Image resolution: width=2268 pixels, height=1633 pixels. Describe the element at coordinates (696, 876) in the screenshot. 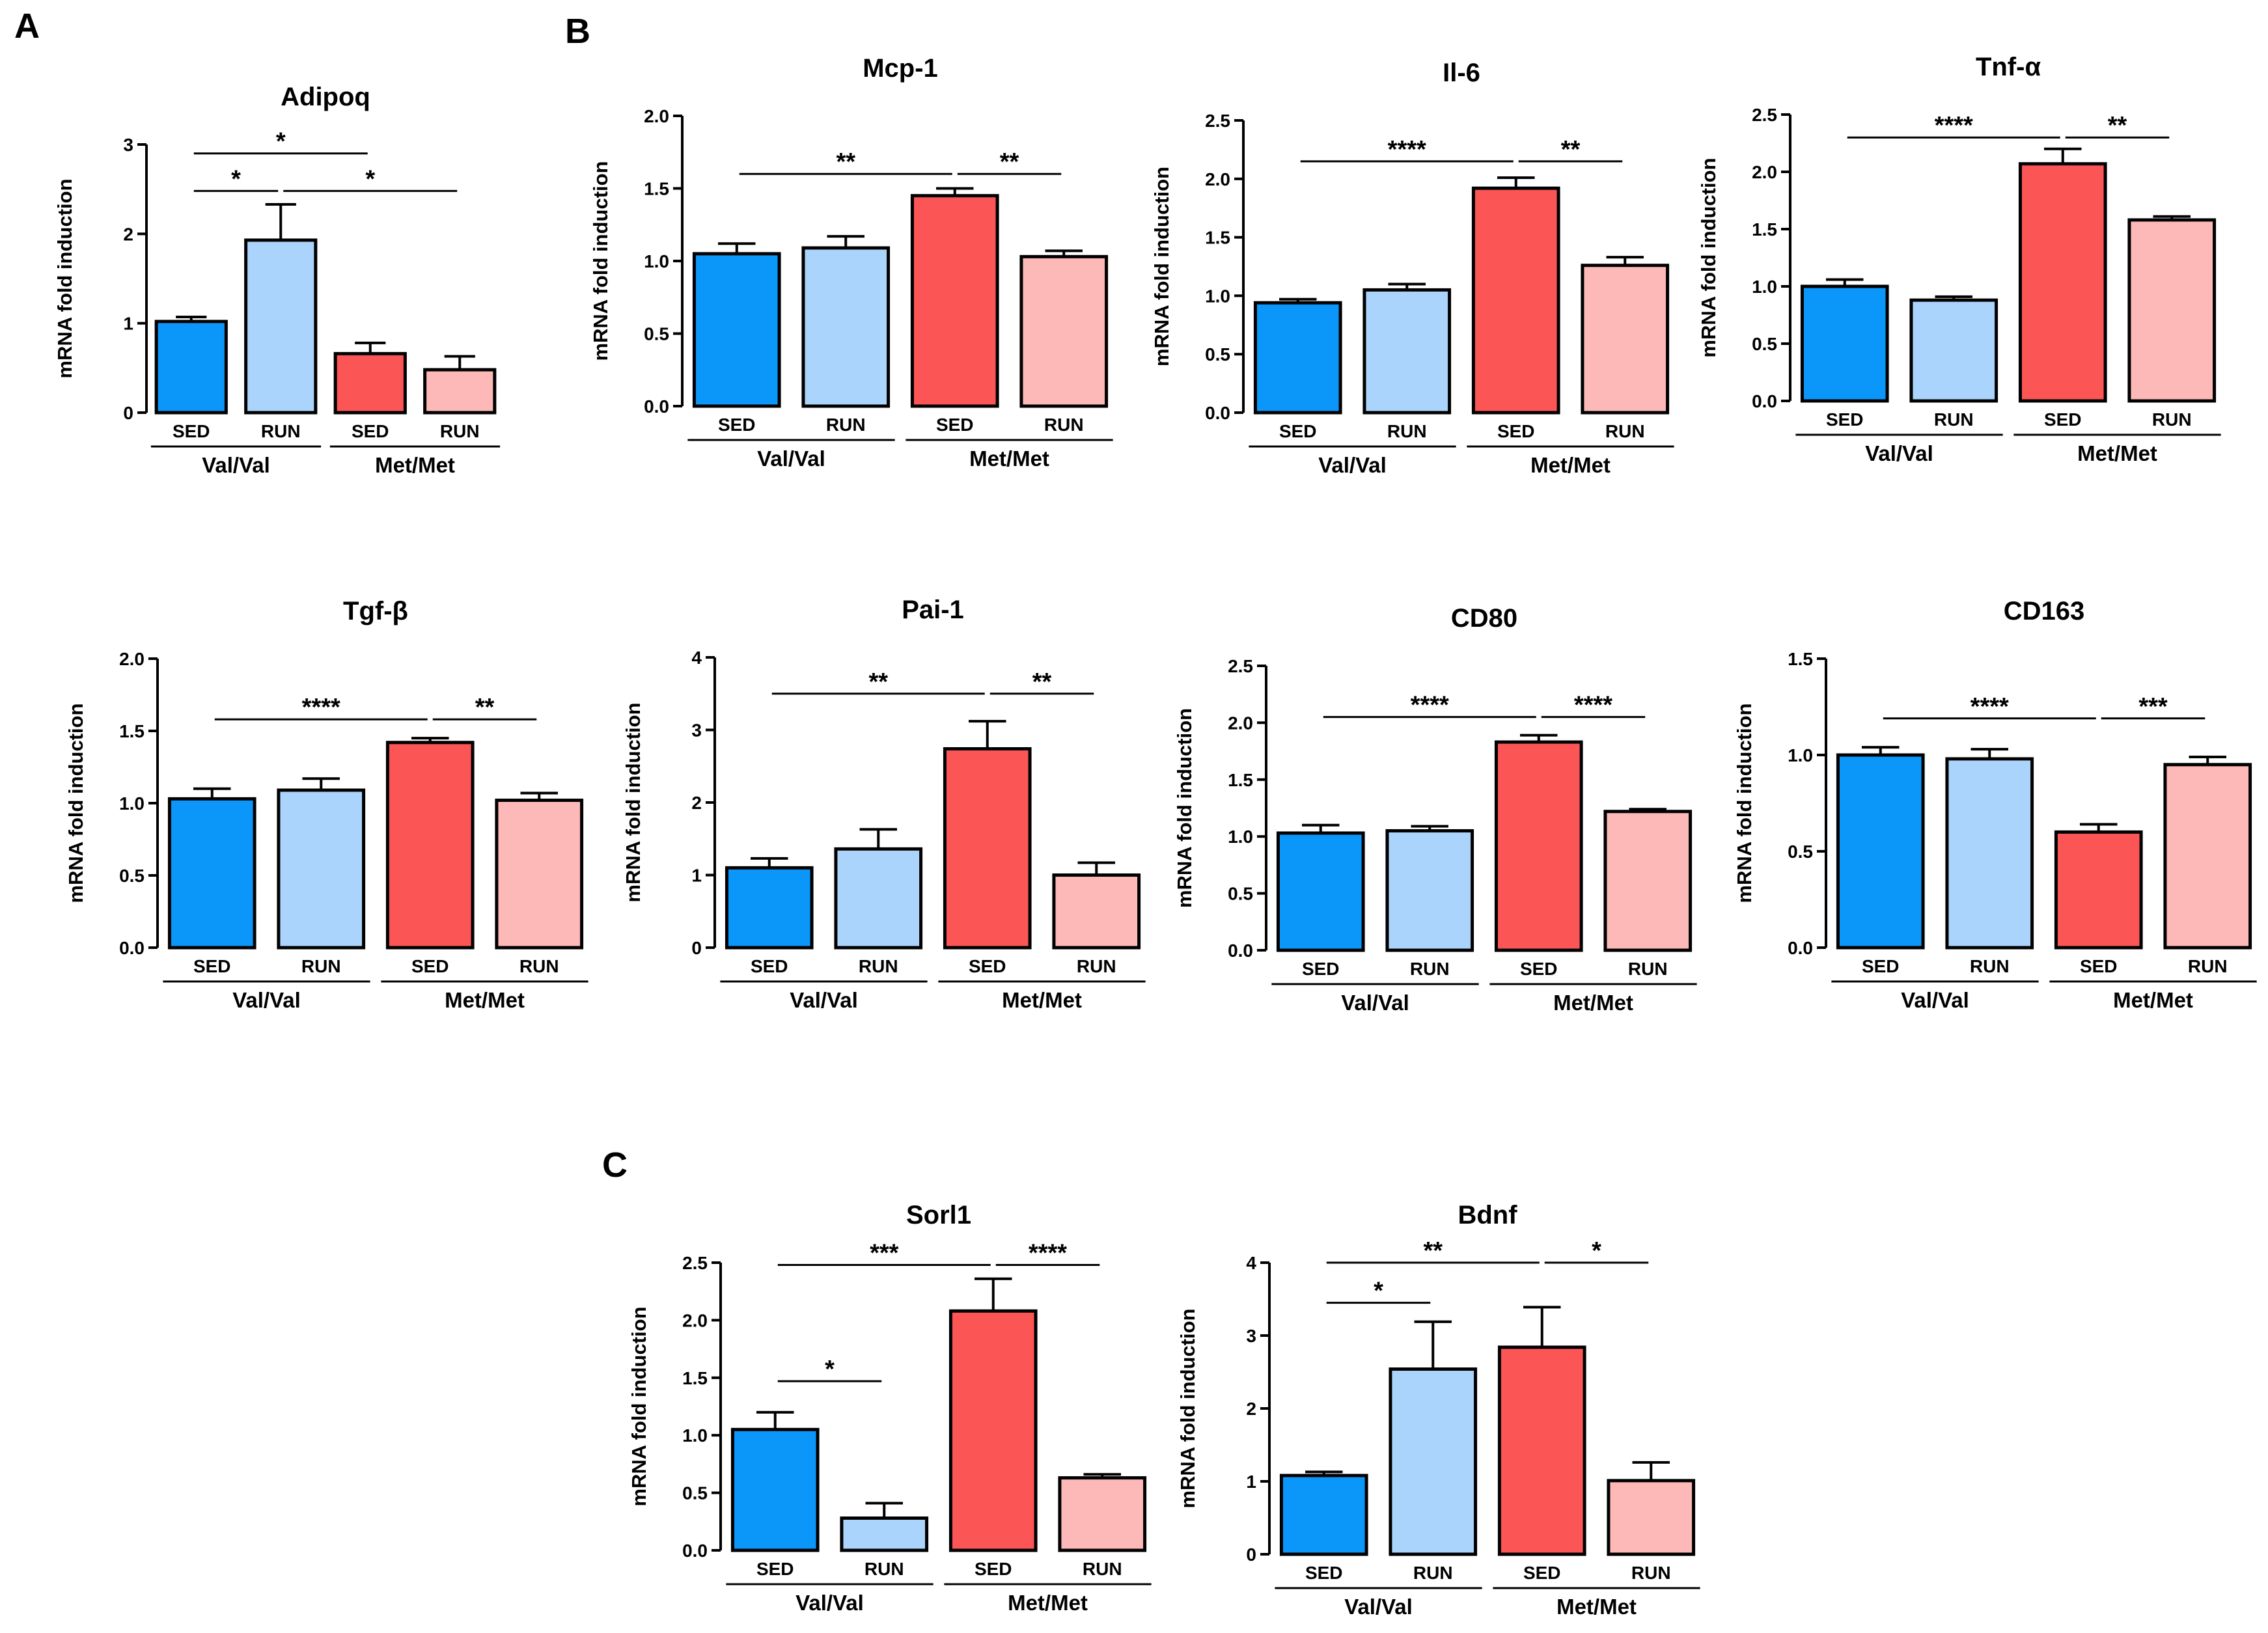

I see `y-tick-label: 1` at that location.